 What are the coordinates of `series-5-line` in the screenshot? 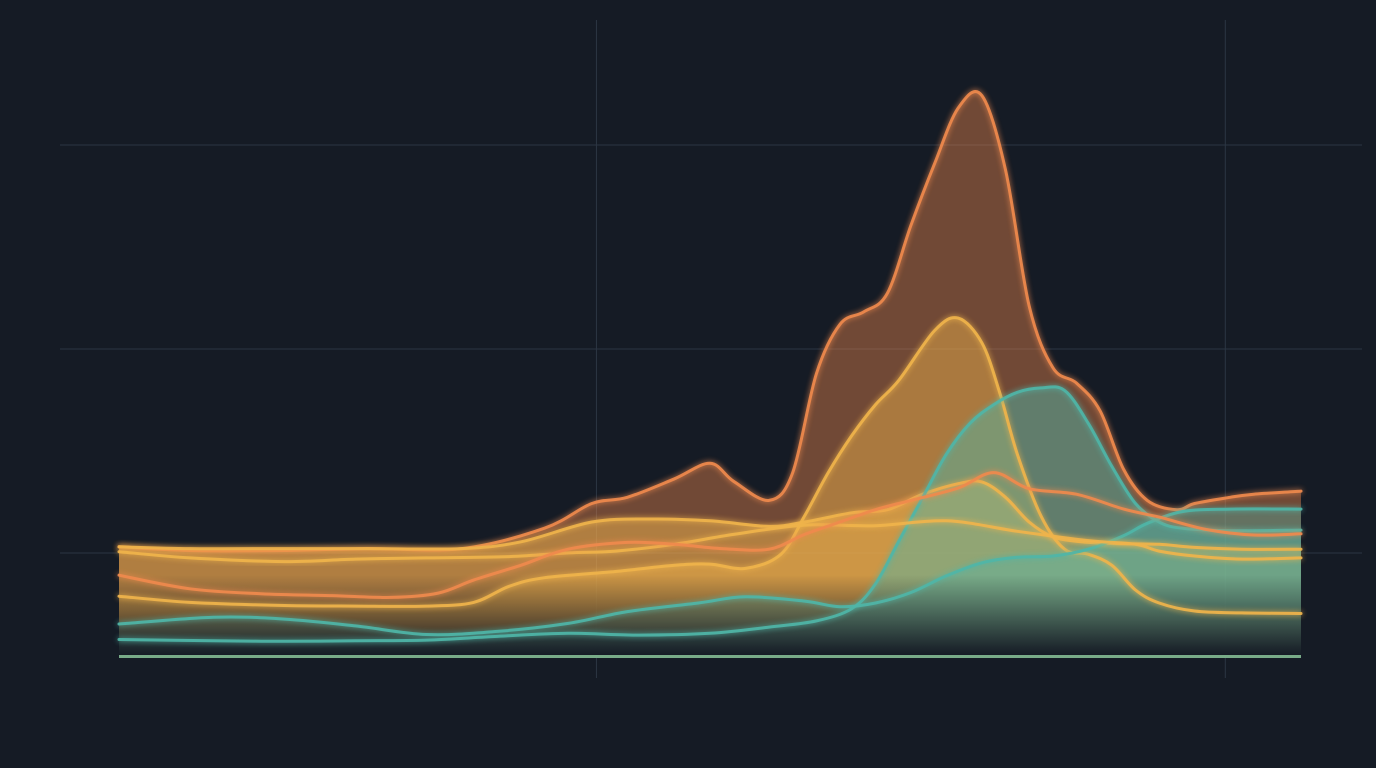 It's located at (710, 572).